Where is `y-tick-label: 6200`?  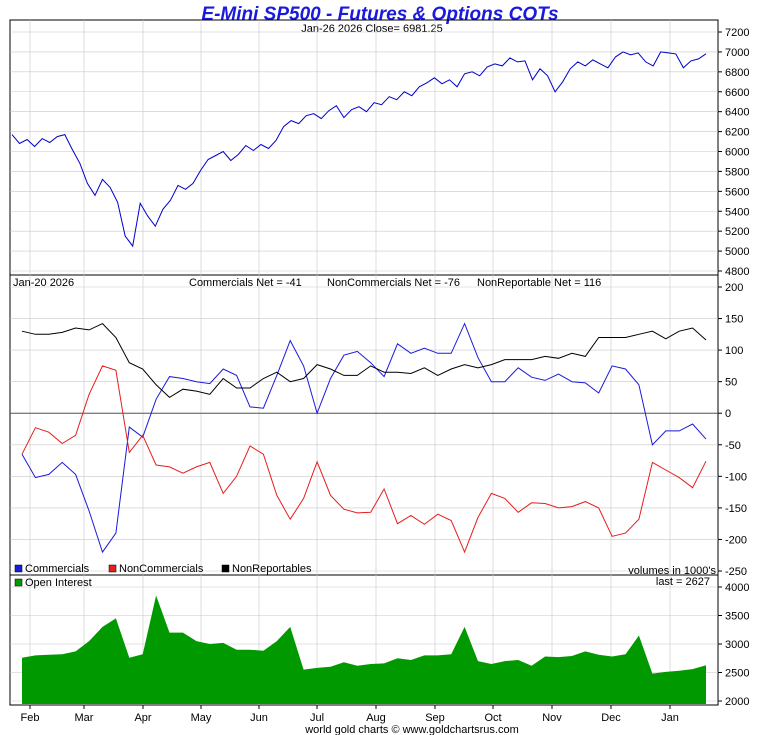 y-tick-label: 6200 is located at coordinates (737, 133).